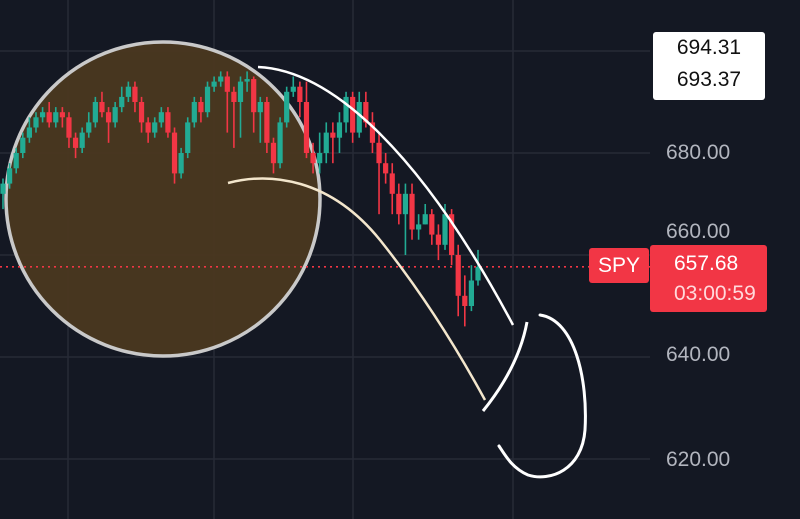 The height and width of the screenshot is (519, 800). I want to click on y-tick-label: 660.00, so click(698, 231).